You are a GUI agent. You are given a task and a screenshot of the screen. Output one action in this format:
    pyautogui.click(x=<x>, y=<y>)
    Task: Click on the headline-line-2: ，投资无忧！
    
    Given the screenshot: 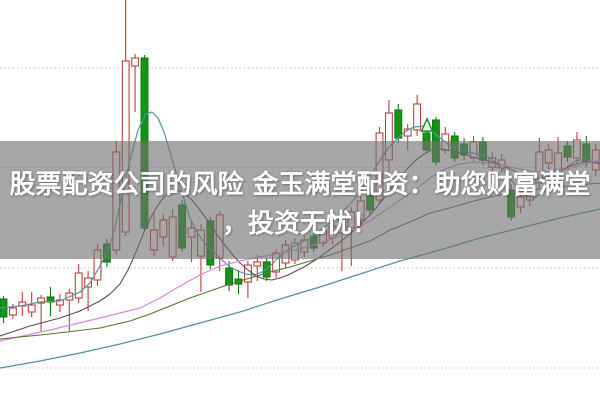 What is the action you would take?
    pyautogui.click(x=299, y=224)
    